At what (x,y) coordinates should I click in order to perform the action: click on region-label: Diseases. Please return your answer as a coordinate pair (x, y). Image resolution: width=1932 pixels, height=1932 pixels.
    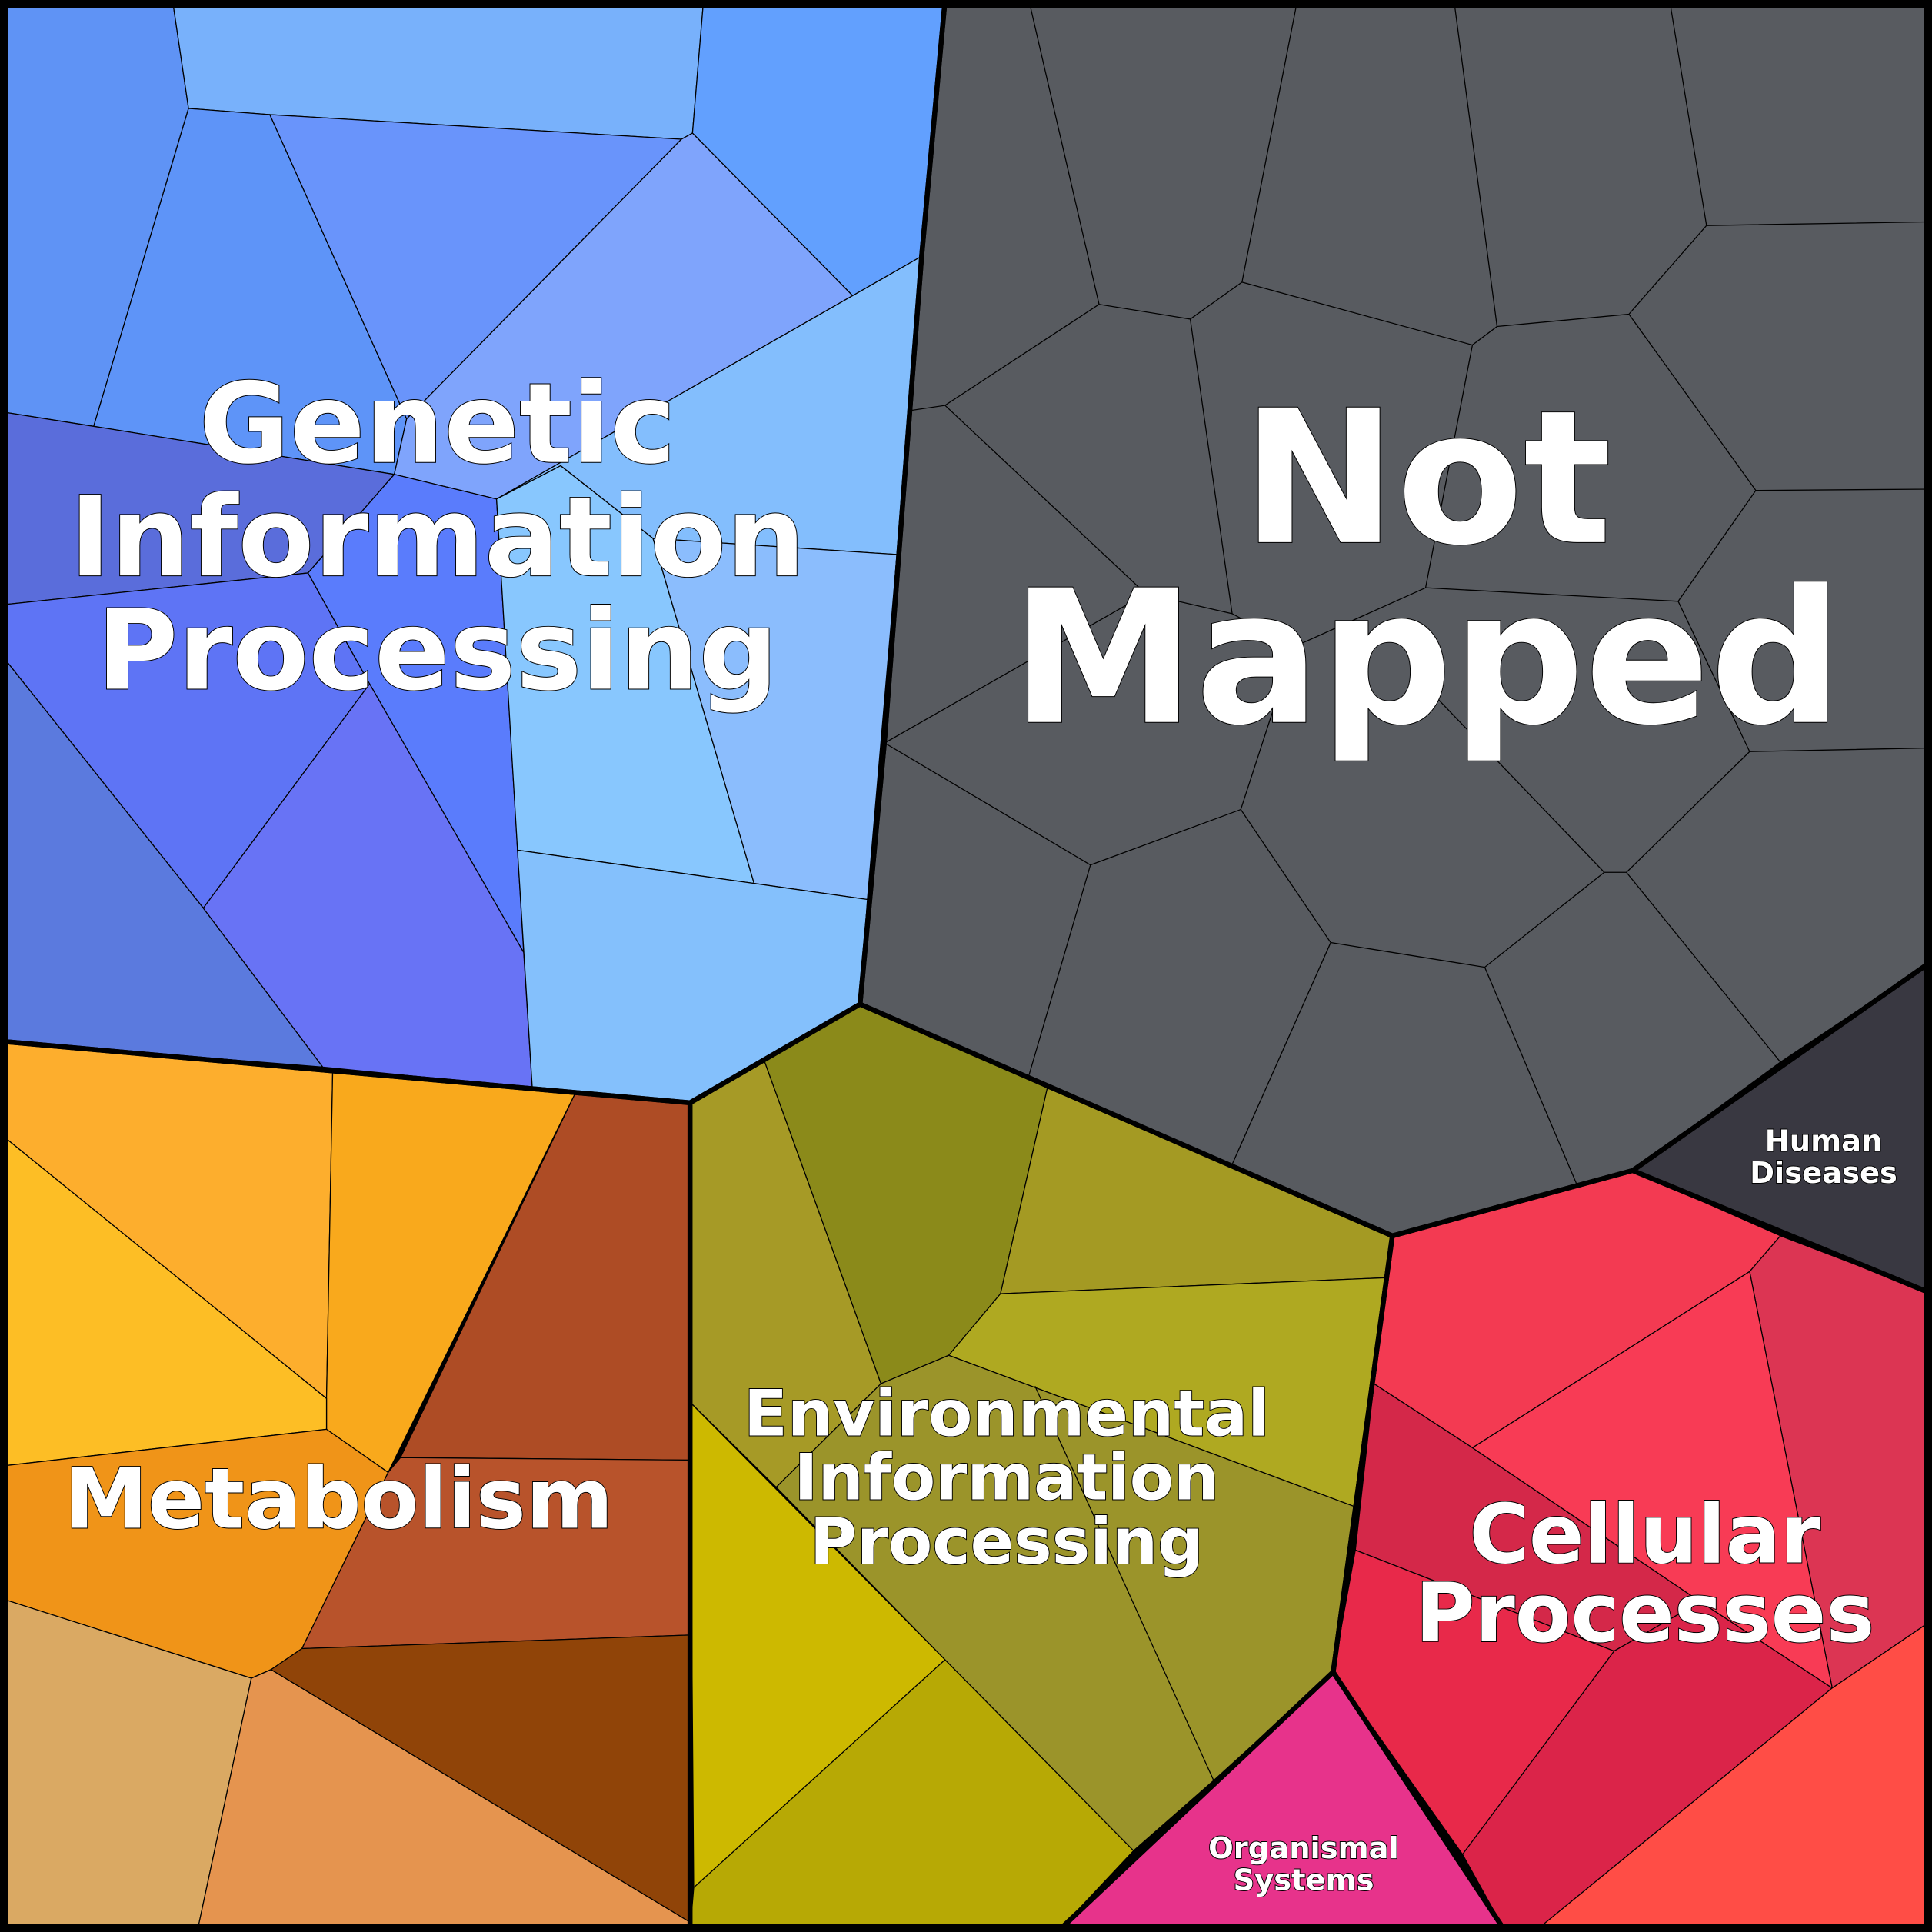
    Looking at the image, I should click on (1823, 1173).